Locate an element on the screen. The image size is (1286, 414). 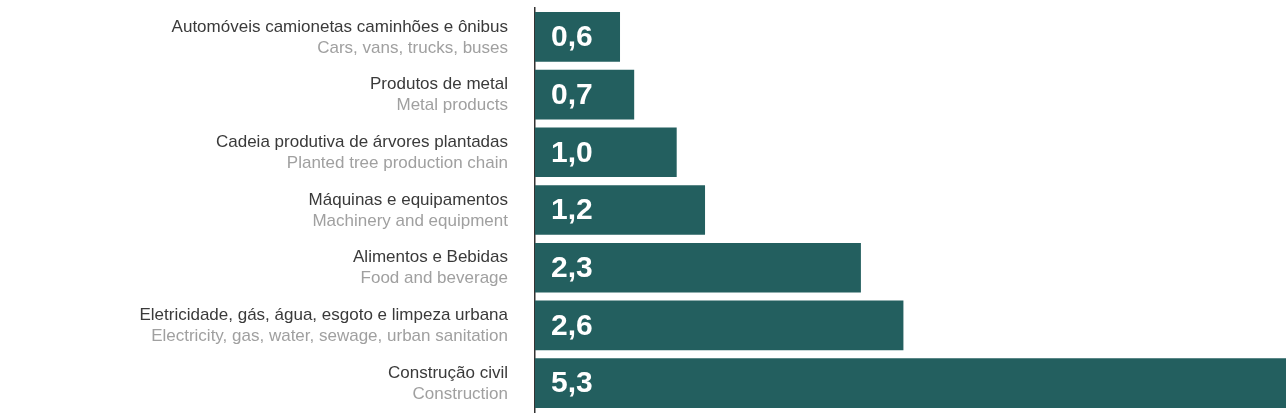
data-label: 0,7 is located at coordinates (572, 93).